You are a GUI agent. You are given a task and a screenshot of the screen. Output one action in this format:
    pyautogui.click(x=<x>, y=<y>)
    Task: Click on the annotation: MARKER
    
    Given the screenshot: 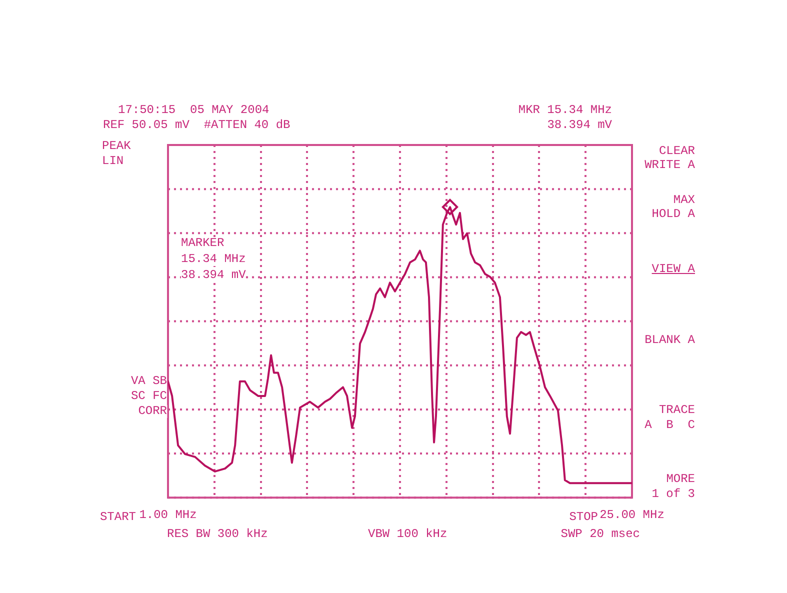 What is the action you would take?
    pyautogui.click(x=202, y=243)
    